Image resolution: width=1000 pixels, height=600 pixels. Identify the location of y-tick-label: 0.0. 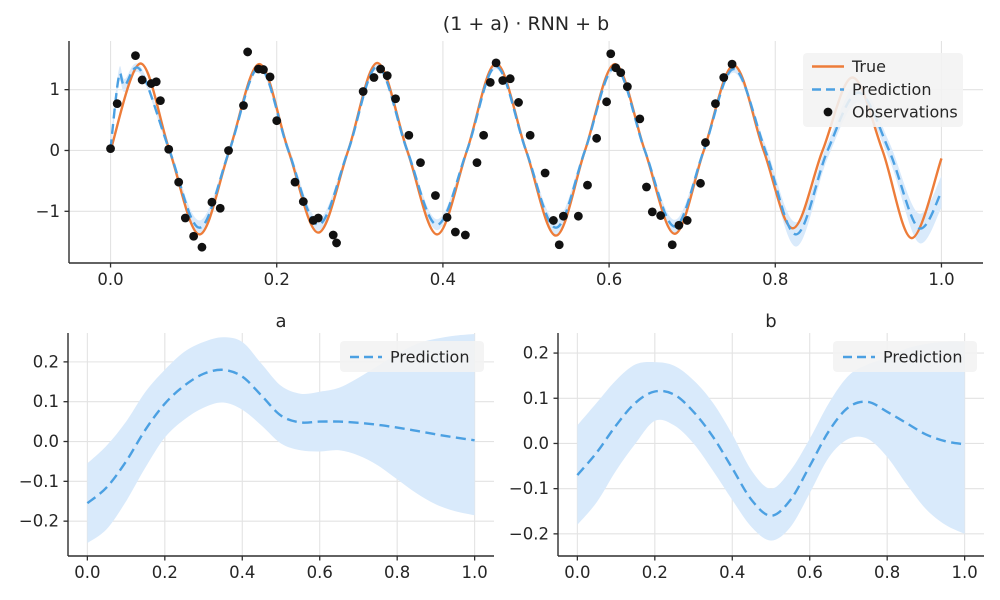
(536, 443).